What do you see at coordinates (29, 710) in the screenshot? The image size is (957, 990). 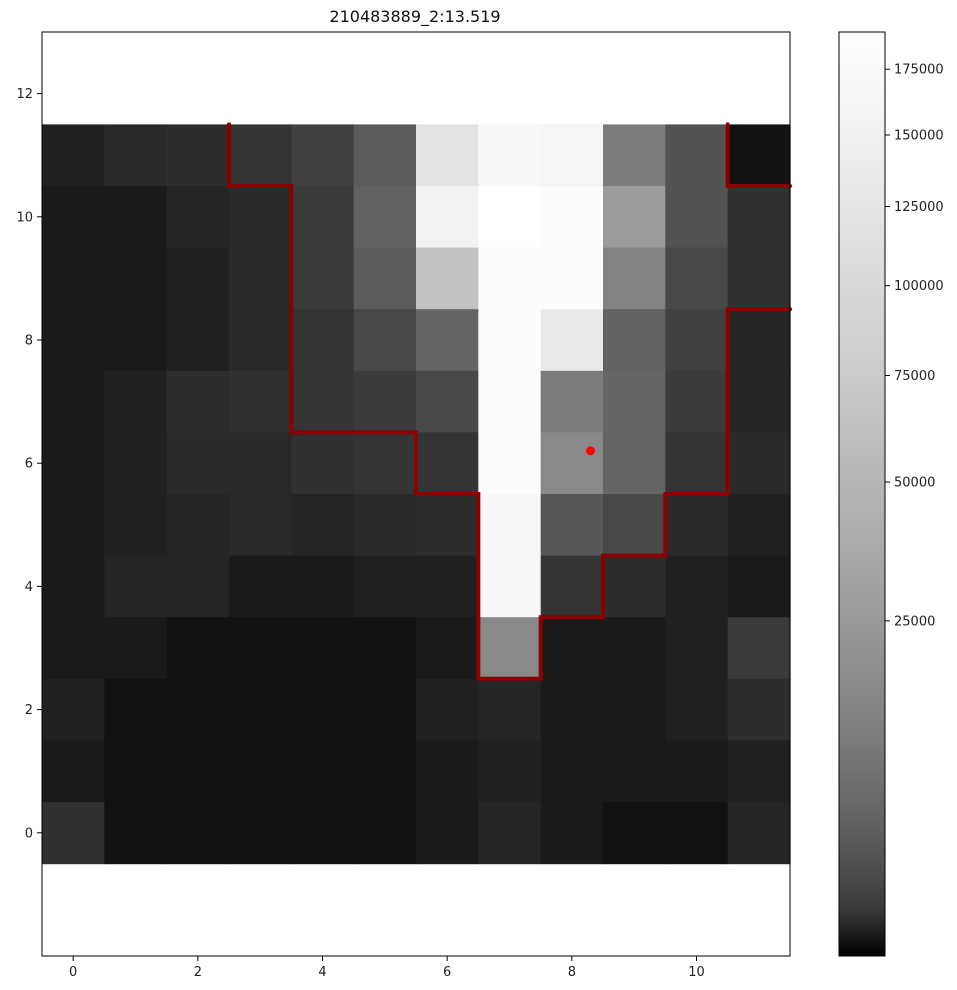 I see `y-tick-label: 2` at bounding box center [29, 710].